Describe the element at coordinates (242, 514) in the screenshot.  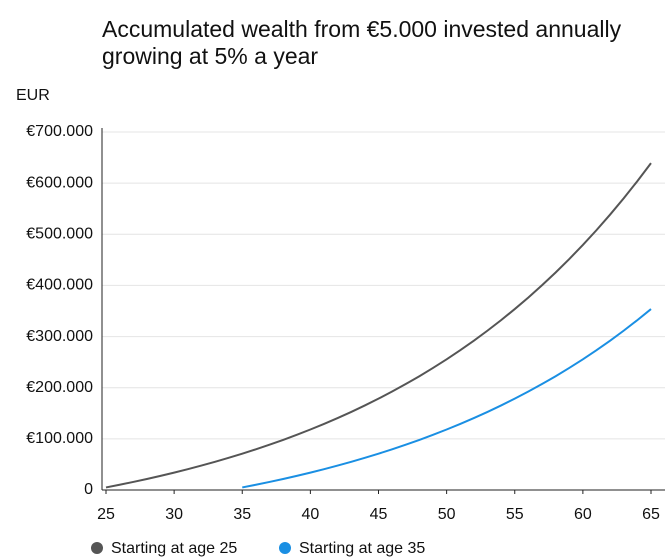
I see `x-tick-label: 35` at that location.